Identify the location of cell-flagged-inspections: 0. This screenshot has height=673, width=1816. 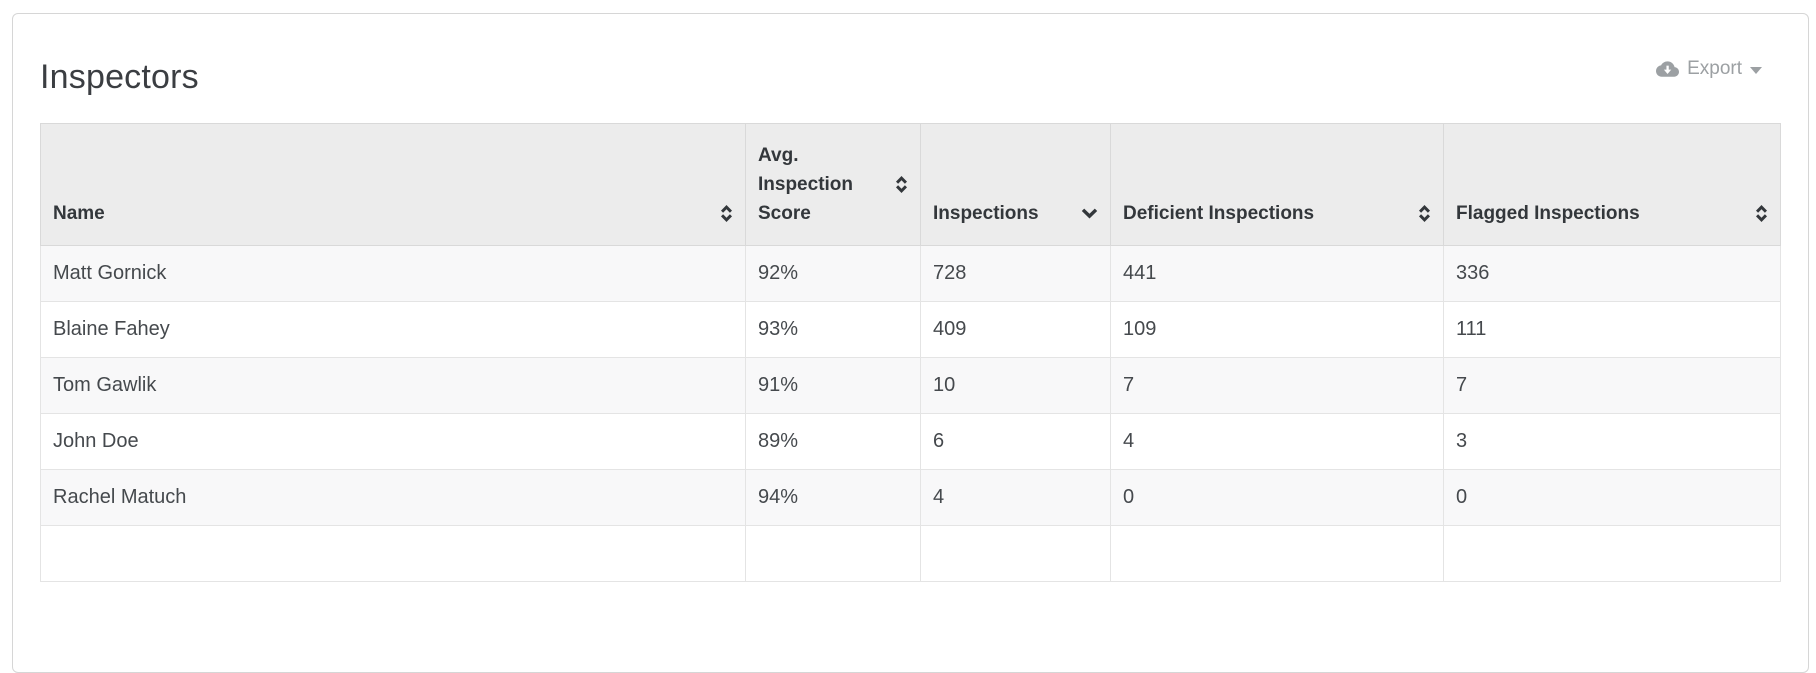
(1612, 497).